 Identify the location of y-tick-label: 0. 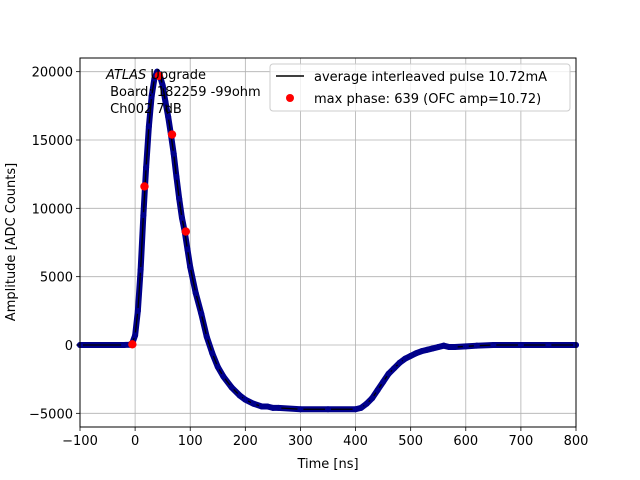
(69, 346).